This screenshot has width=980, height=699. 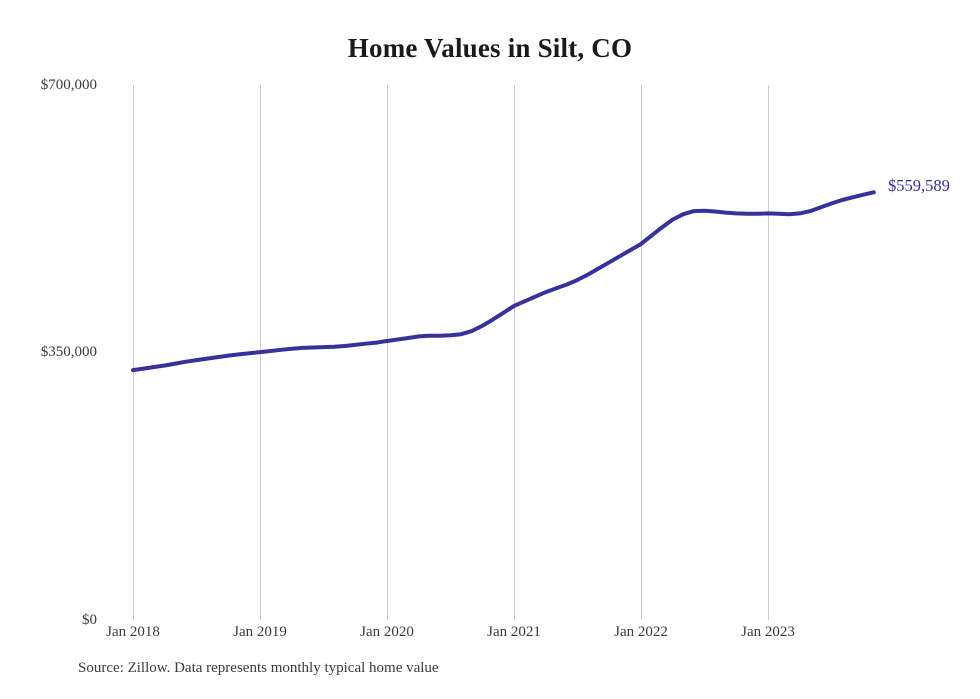 What do you see at coordinates (919, 185) in the screenshot?
I see `final-value-label: $559,589` at bounding box center [919, 185].